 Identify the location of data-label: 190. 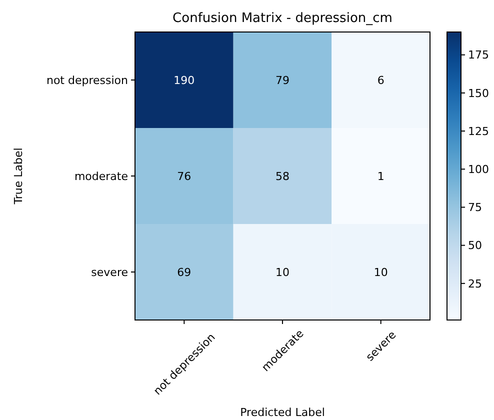
(184, 80).